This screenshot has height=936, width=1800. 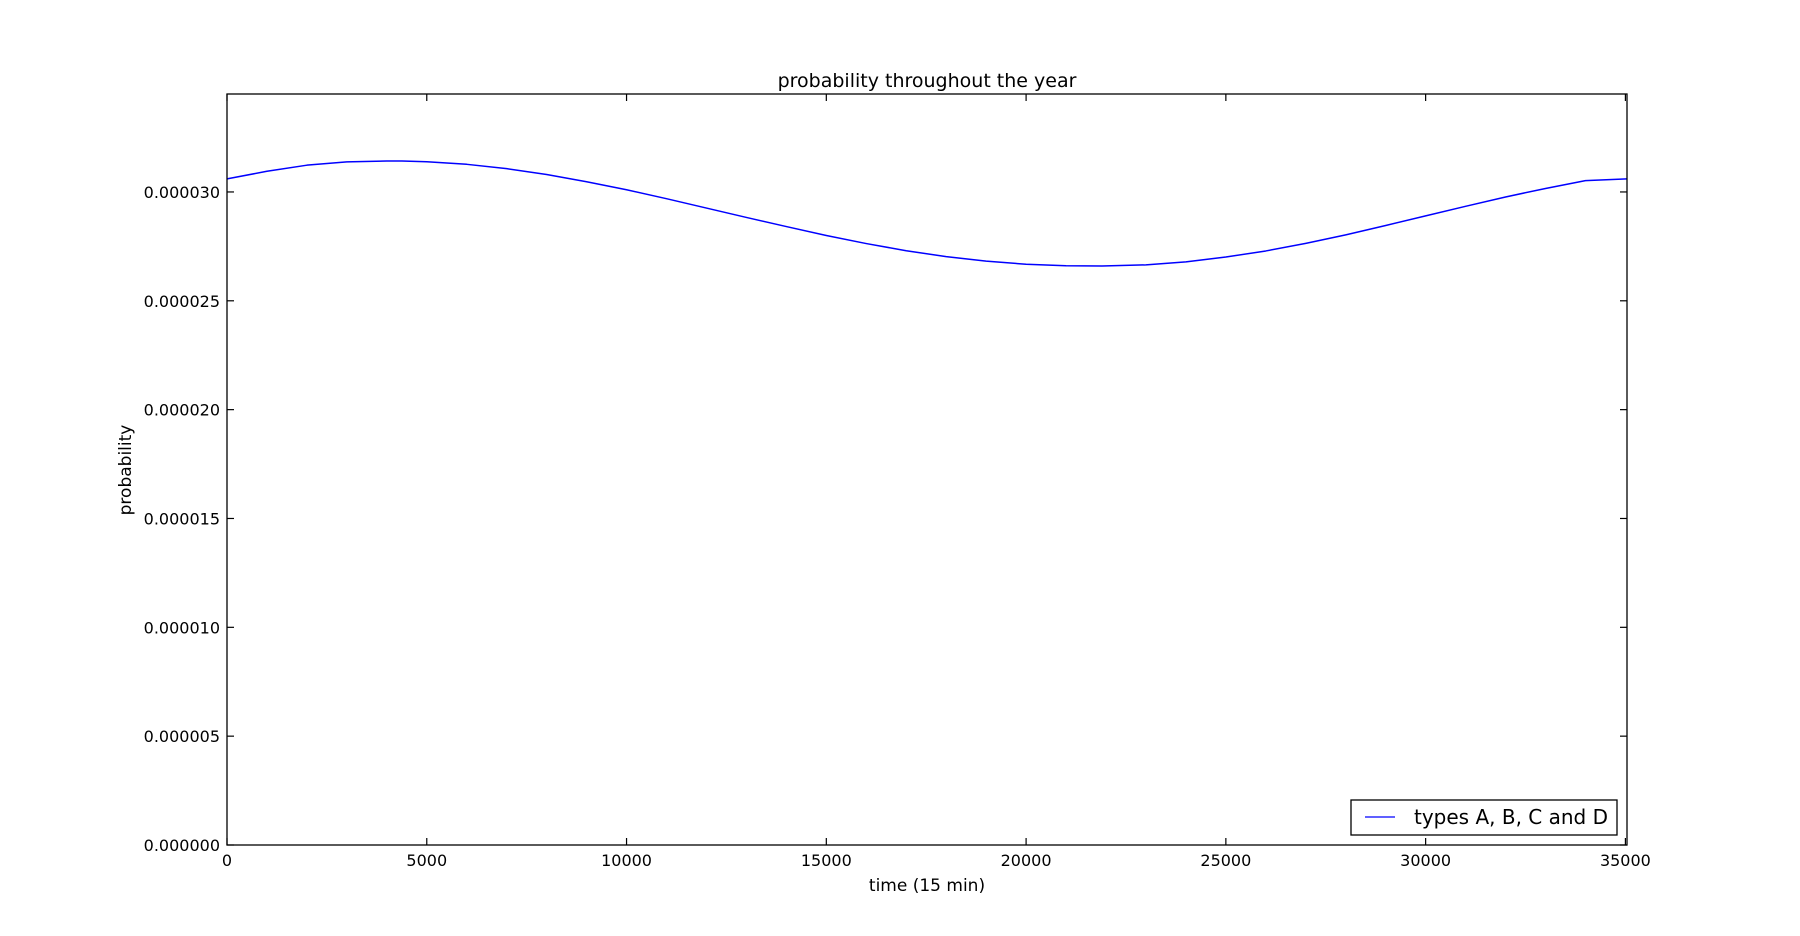 I want to click on chart-title: probability throughout the year, so click(x=927, y=81).